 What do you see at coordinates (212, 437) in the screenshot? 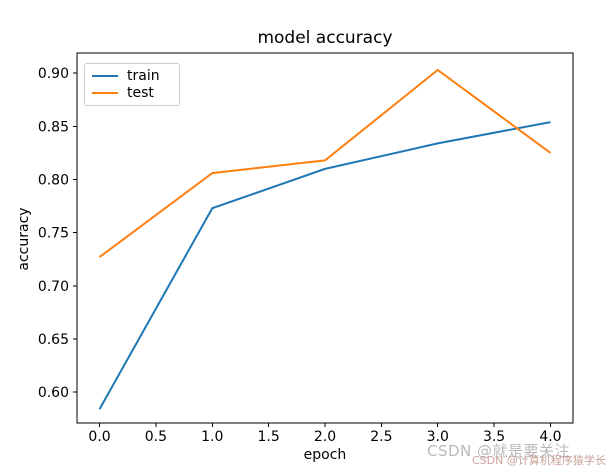
I see `x-axis-tick-label: 1.0` at bounding box center [212, 437].